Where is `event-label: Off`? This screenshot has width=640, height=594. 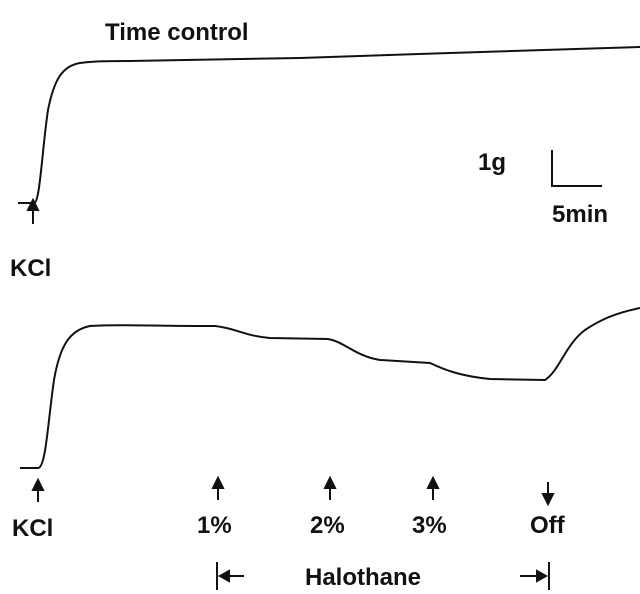
event-label: Off is located at coordinates (548, 525).